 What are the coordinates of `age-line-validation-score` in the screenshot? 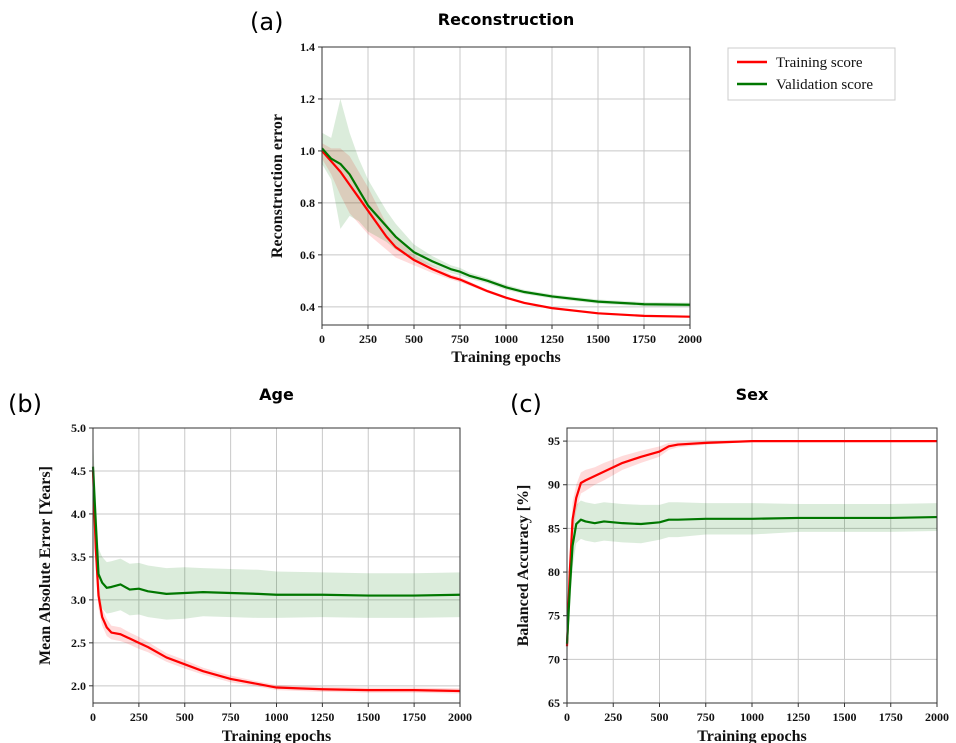 It's located at (276, 531).